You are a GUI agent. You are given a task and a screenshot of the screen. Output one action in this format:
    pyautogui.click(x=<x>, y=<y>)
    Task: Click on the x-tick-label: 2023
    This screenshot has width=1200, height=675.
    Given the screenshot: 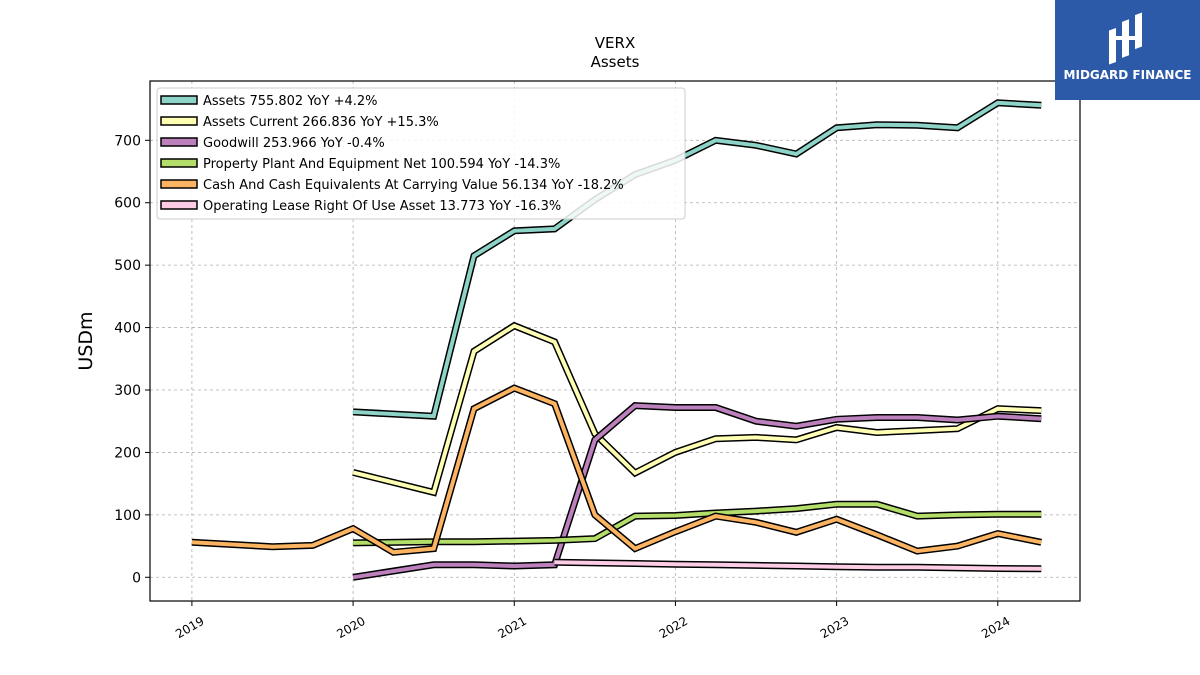 What is the action you would take?
    pyautogui.click(x=834, y=627)
    